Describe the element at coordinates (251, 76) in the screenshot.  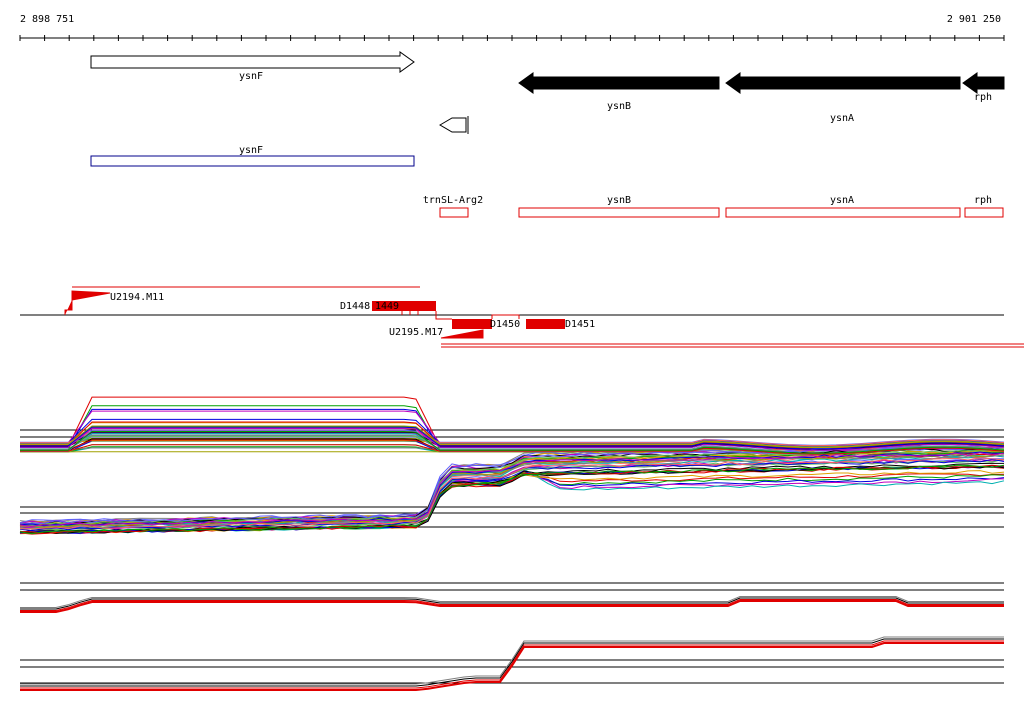
I see `gene-label: ysnF` at that location.